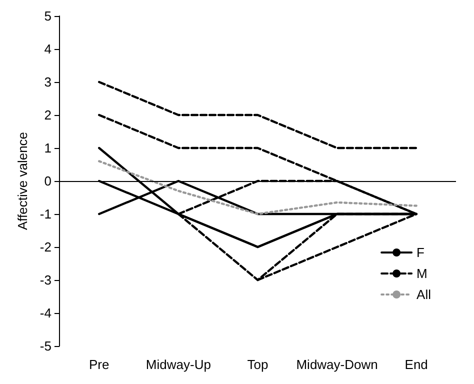 The image size is (474, 384). I want to click on y-tick-label: 1, so click(48, 148).